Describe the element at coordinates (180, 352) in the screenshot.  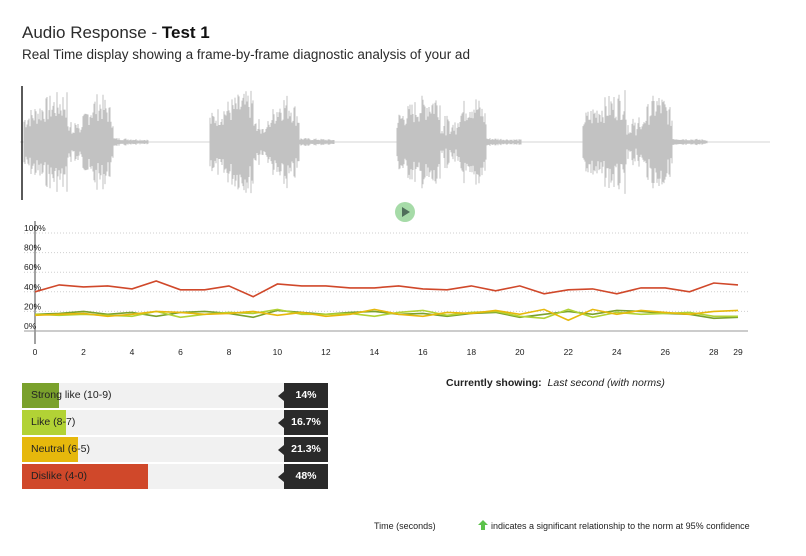
I see `x-tick-label: 6` at that location.